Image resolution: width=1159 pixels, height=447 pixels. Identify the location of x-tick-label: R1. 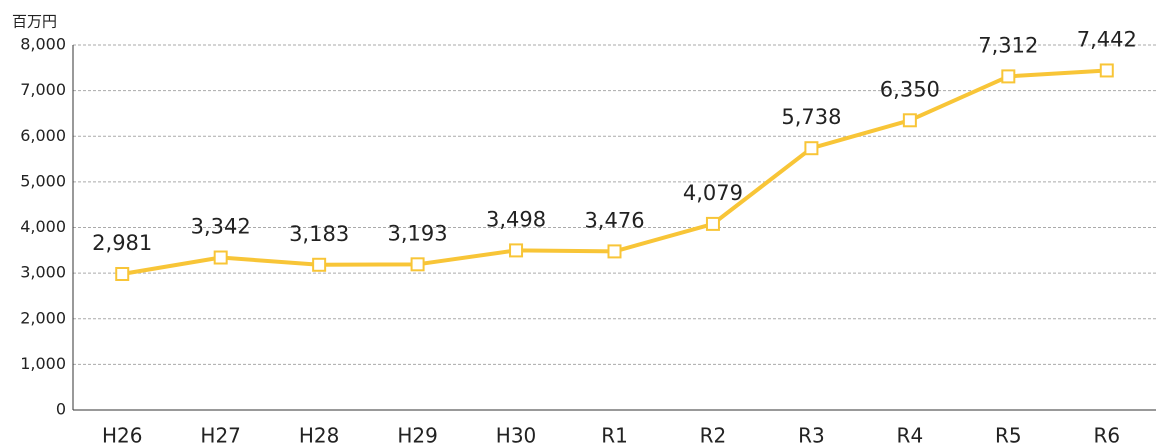
(614, 435).